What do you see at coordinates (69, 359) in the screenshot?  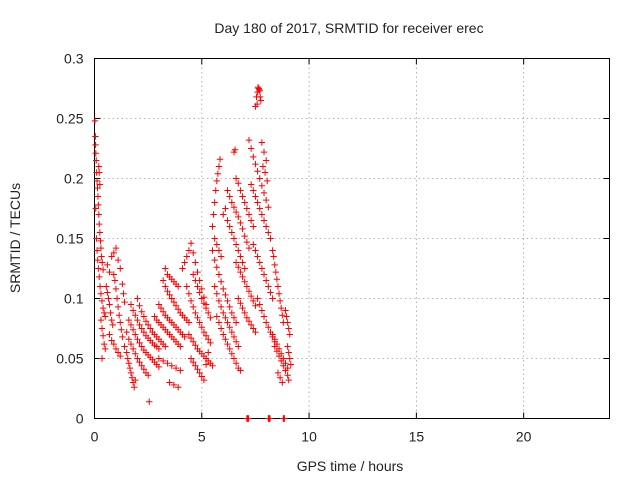 I see `y-tick-label: 0.05` at bounding box center [69, 359].